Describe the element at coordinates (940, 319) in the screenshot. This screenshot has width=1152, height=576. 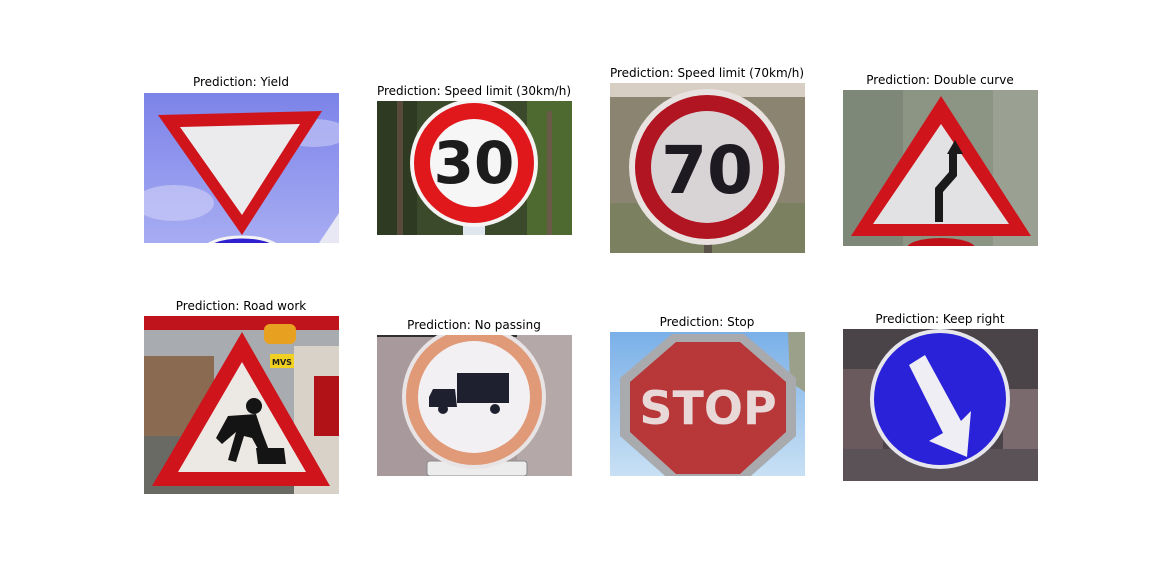
I see `panel-title-keep-right: Prediction: Keep right` at that location.